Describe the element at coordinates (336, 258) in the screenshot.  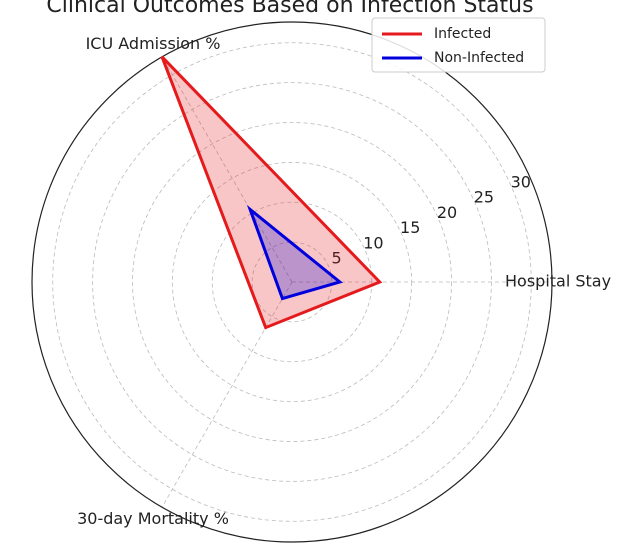
I see `r-tick-label: 5` at that location.